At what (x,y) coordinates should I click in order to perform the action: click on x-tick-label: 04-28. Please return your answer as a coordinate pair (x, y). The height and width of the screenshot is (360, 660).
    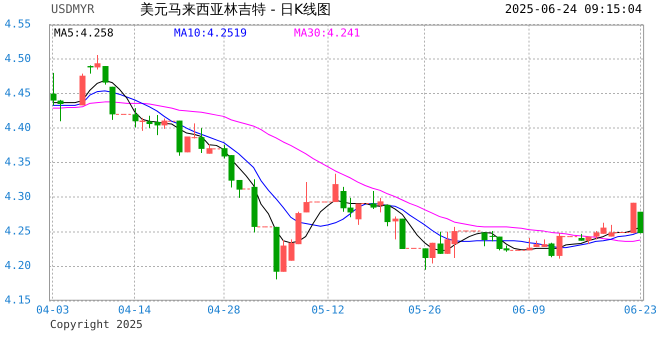
    Looking at the image, I should click on (223, 309).